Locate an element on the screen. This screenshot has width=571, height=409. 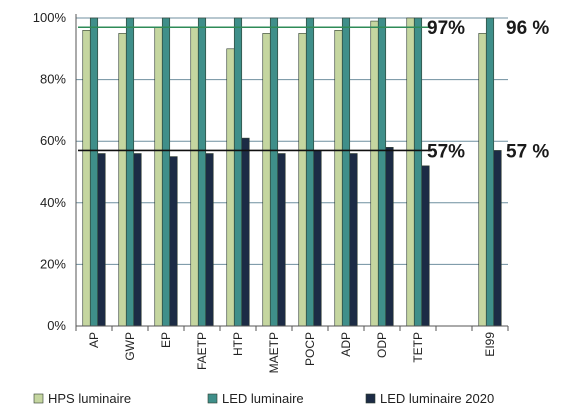
legend-swatch-s1 is located at coordinates (212, 398).